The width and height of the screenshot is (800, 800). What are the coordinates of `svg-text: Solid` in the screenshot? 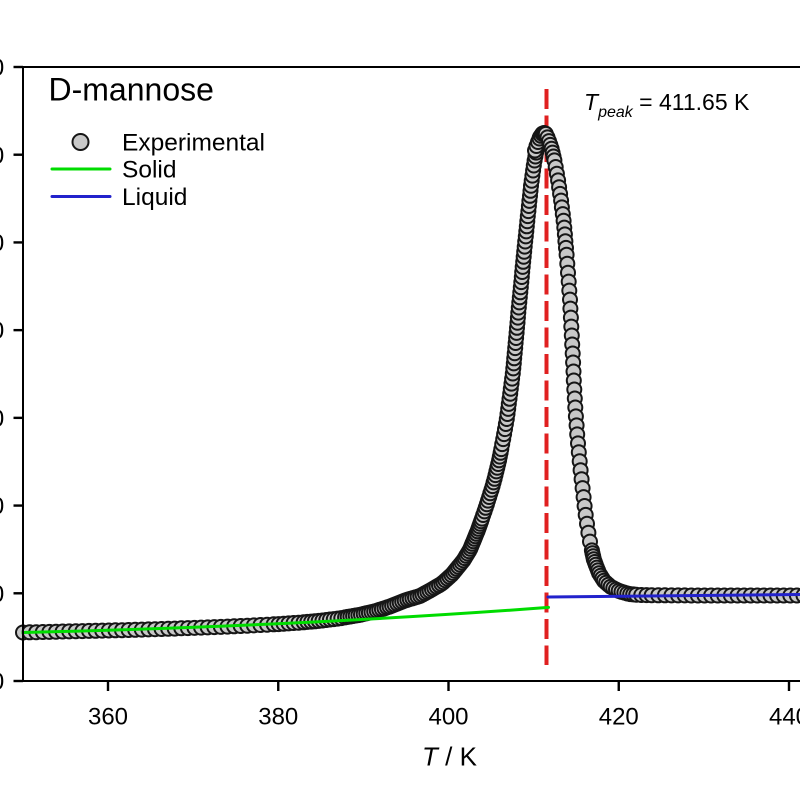 It's located at (149, 170).